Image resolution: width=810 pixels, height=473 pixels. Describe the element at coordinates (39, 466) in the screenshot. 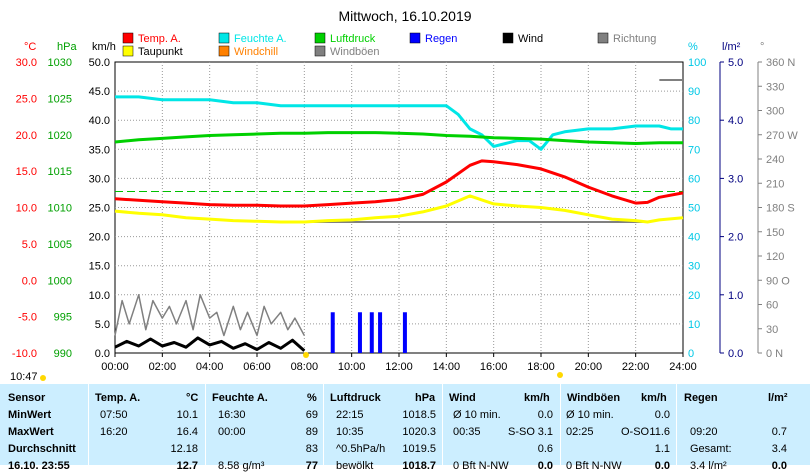

I see `table-cell-label: 16.10. 23:55` at that location.